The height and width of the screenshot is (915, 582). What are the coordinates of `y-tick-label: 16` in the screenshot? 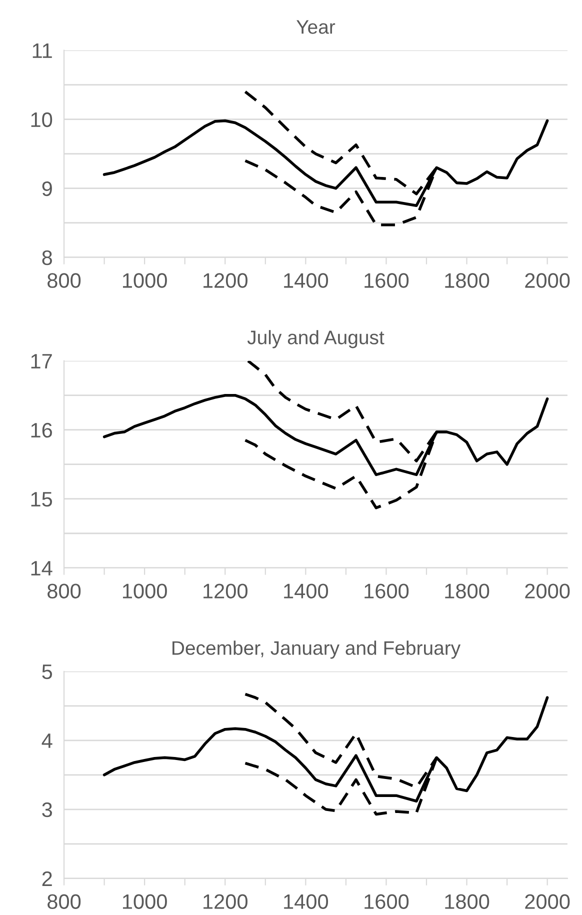 It's located at (41, 430).